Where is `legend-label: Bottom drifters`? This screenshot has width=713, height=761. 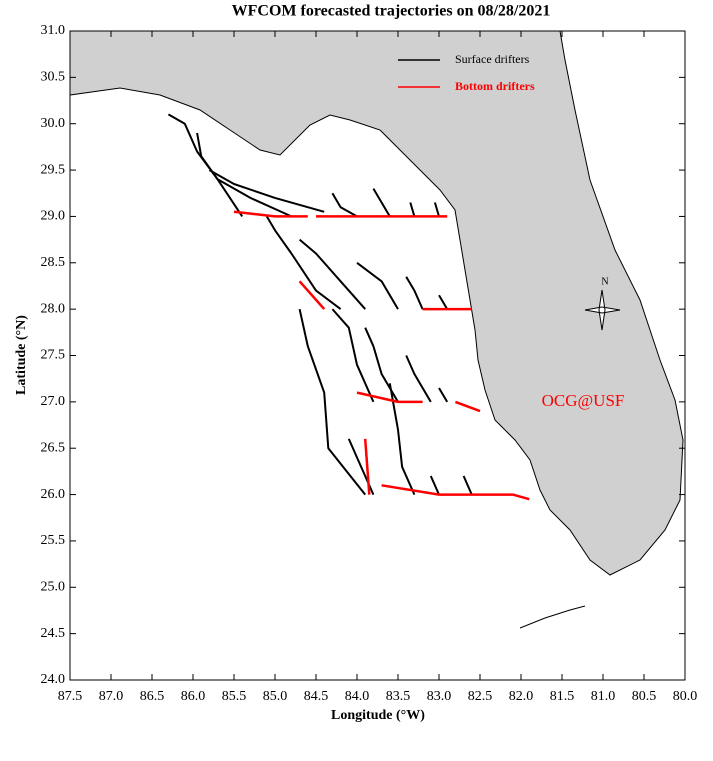 legend-label: Bottom drifters is located at coordinates (495, 86).